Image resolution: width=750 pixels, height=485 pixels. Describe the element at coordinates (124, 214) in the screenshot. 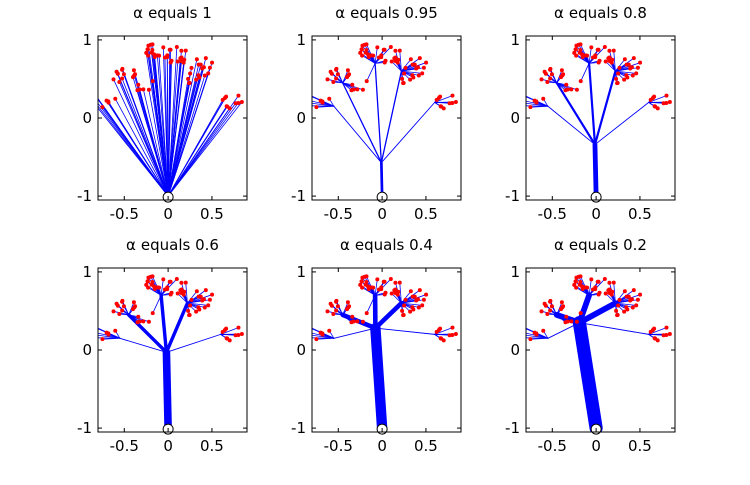

I see `x-tick-label: -0.5` at that location.